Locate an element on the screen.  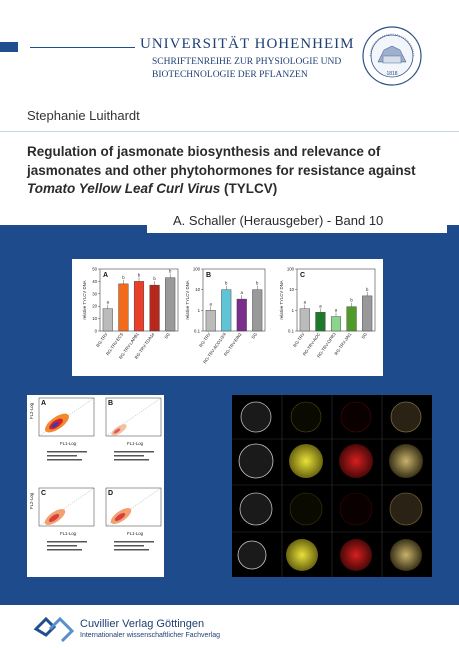
chart-0-category-0: RG-TRV is located at coordinates (102, 340).